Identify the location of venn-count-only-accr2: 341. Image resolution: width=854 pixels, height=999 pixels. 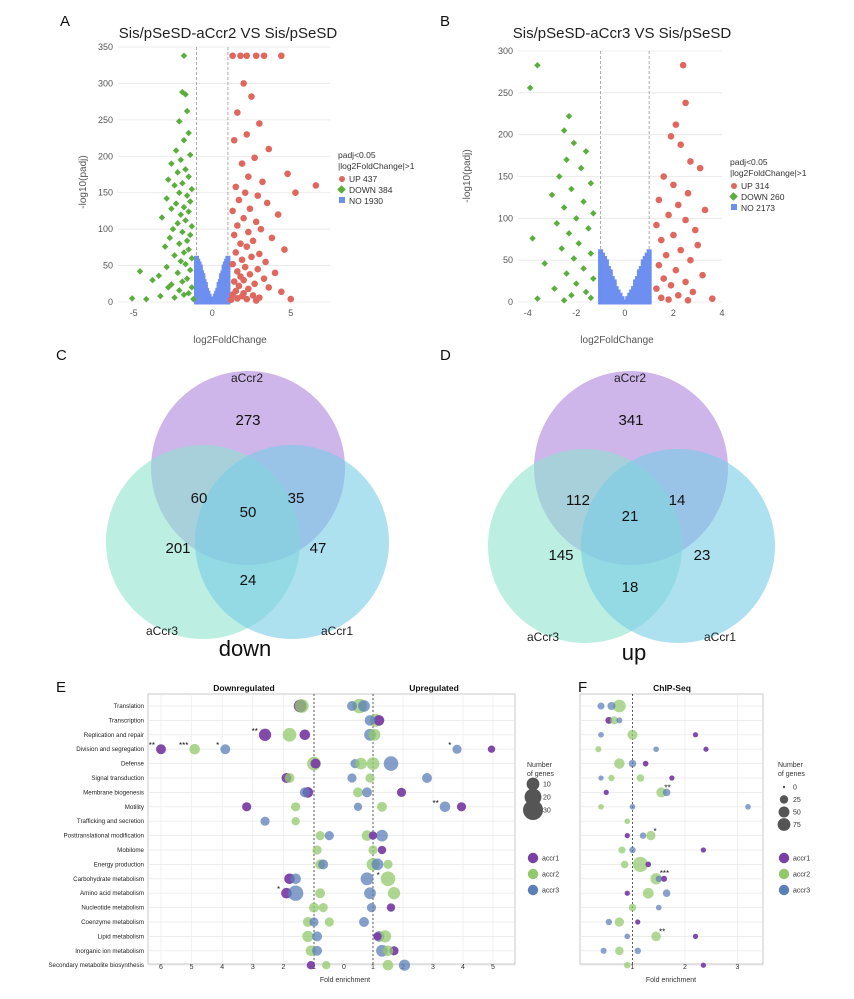
(630, 420).